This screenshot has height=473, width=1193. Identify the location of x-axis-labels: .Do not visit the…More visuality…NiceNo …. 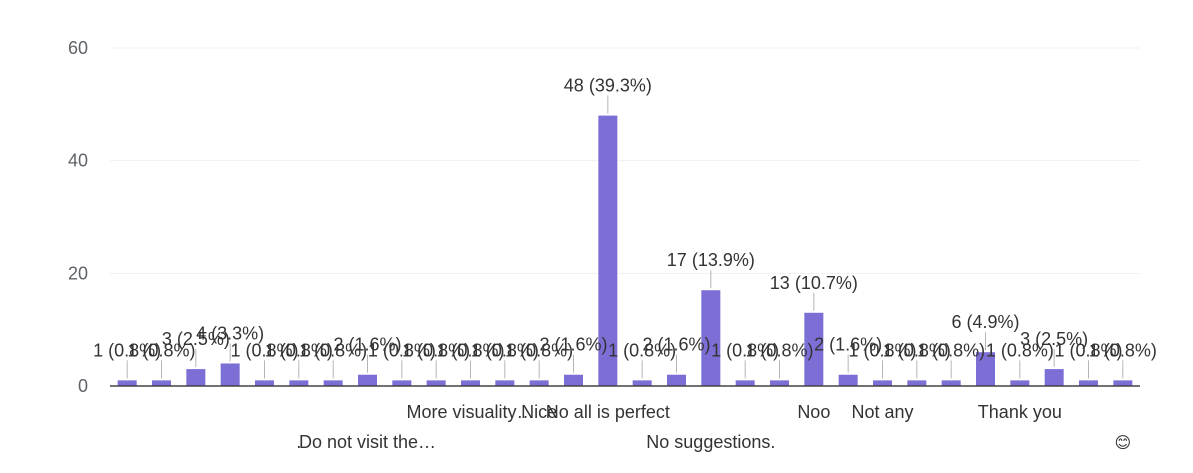
(713, 427).